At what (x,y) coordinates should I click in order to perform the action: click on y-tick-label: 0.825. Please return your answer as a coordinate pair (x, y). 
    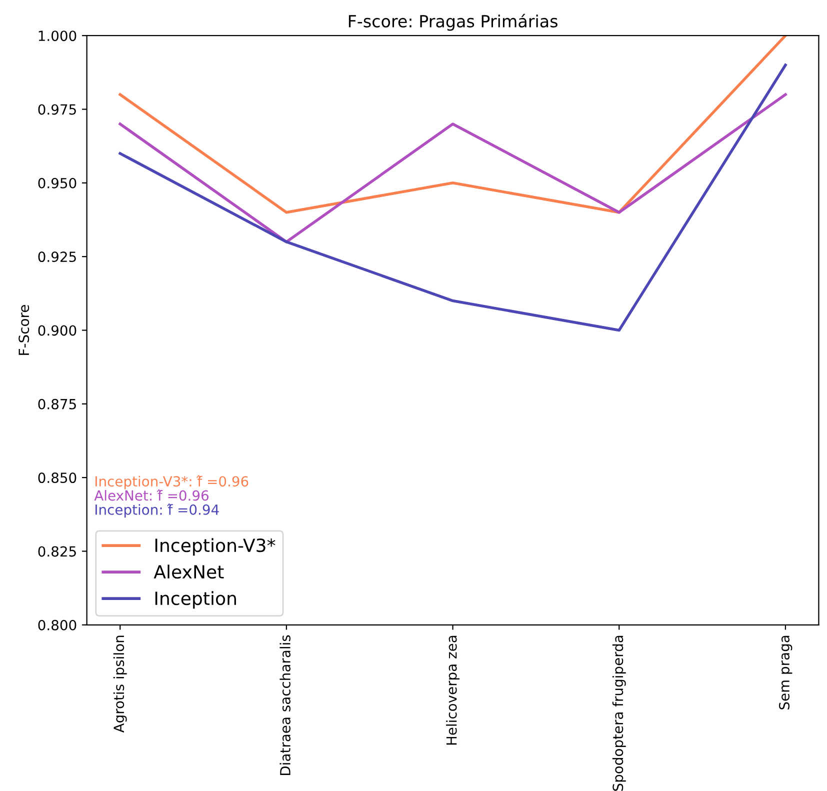
    Looking at the image, I should click on (57, 551).